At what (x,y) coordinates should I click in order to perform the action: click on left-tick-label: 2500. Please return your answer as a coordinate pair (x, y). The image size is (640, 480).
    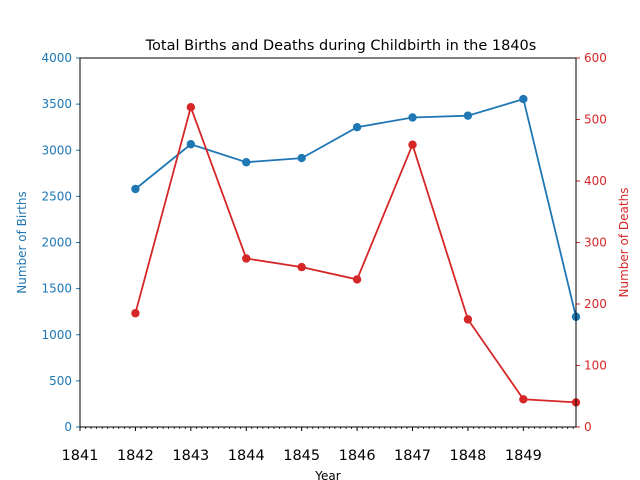
    Looking at the image, I should click on (56, 196).